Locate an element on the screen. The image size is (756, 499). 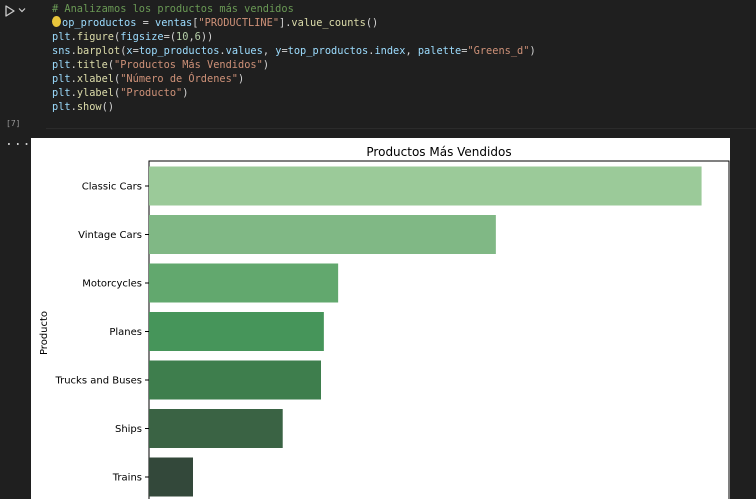
code-token: =( is located at coordinates (170, 37).